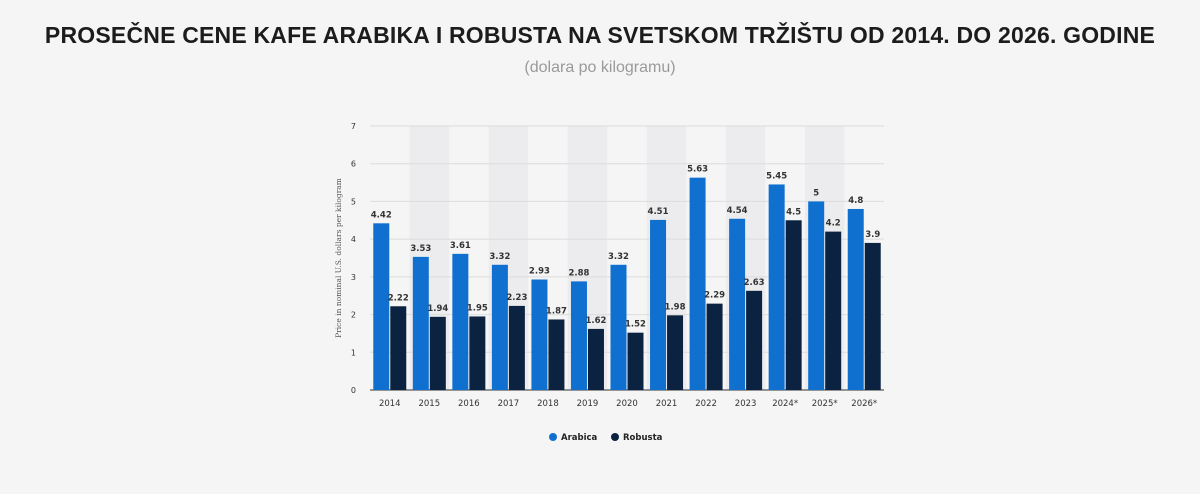 Image resolution: width=1200 pixels, height=494 pixels. I want to click on arabica-data-label: 2.93, so click(539, 271).